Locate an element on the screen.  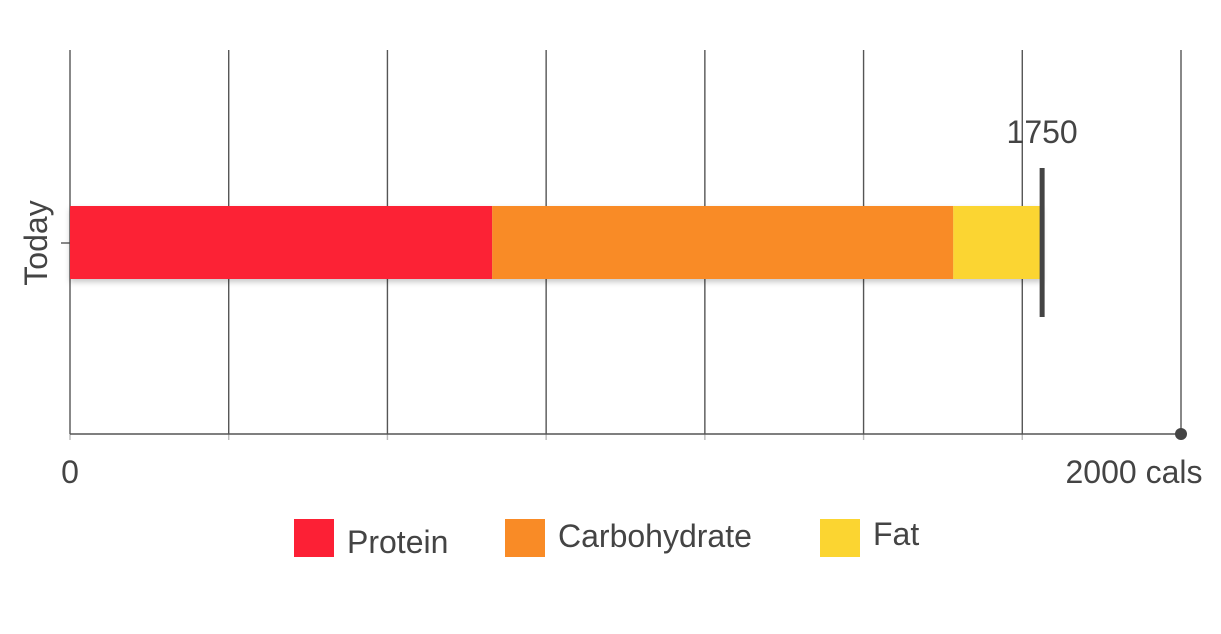
x-tick-label-end: 2000 cals is located at coordinates (1134, 472).